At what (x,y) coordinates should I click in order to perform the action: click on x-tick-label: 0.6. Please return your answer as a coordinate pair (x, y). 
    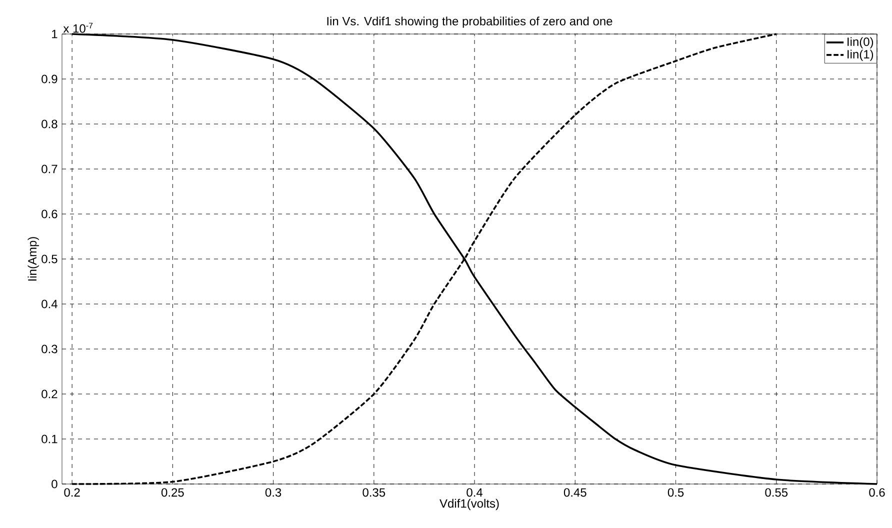
    Looking at the image, I should click on (877, 492).